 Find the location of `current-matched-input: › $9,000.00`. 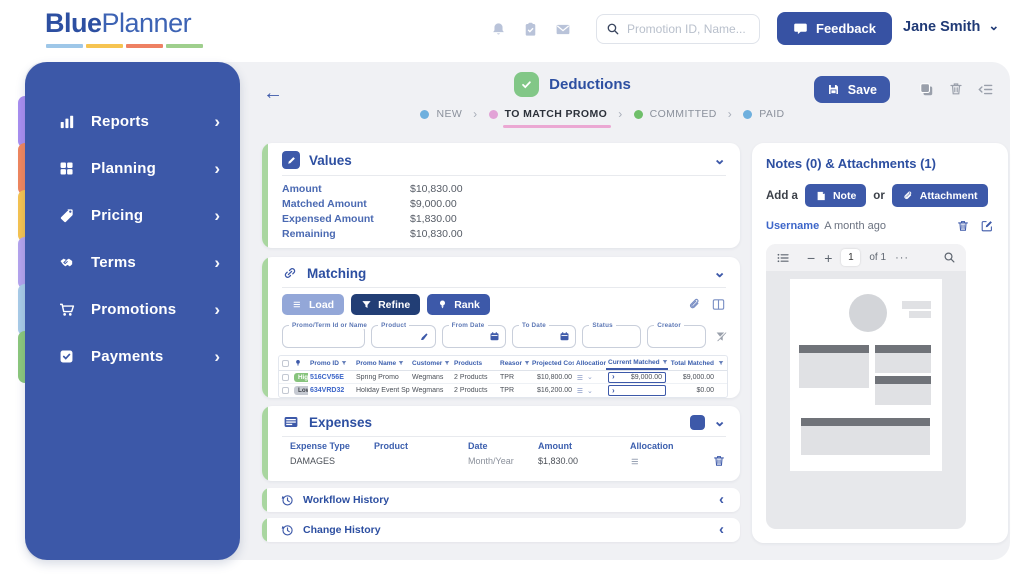

current-matched-input: › $9,000.00 is located at coordinates (637, 377).